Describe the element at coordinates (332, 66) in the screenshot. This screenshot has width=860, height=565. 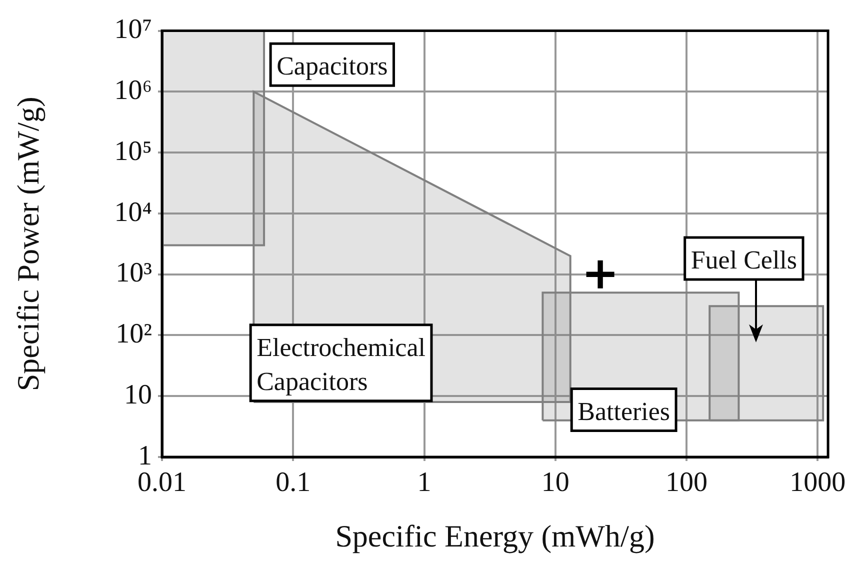
I see `series-label: Capacitors` at that location.